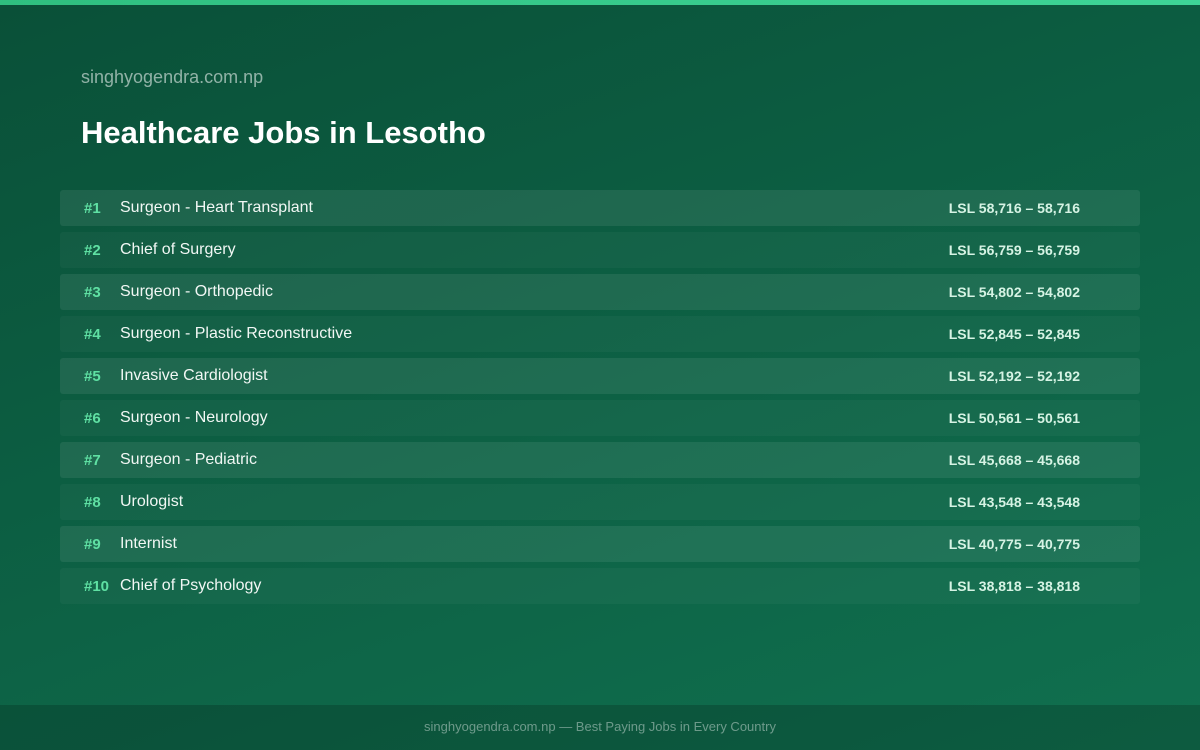 This screenshot has width=1200, height=750. What do you see at coordinates (92, 376) in the screenshot?
I see `rank: #5` at bounding box center [92, 376].